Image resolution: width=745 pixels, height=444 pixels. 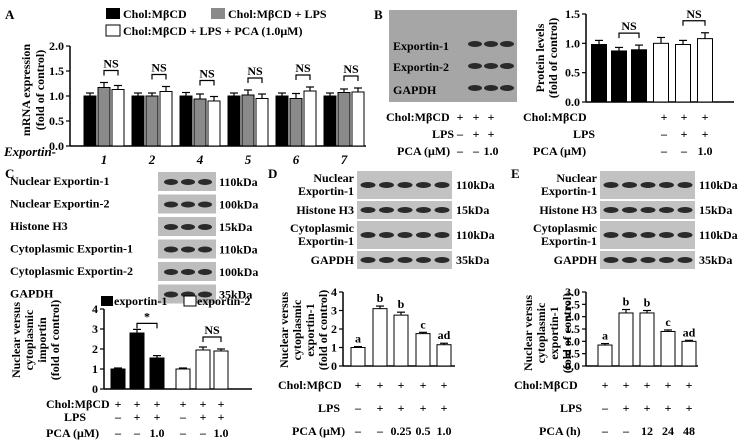 What do you see at coordinates (200, 159) in the screenshot?
I see `chart-a-xtick-label: 4` at bounding box center [200, 159].